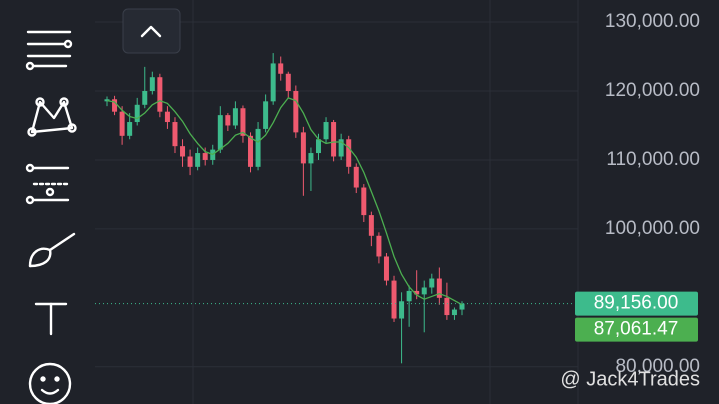 The image size is (719, 404). What do you see at coordinates (652, 228) in the screenshot?
I see `y-tick-label: 100,000.00` at bounding box center [652, 228].